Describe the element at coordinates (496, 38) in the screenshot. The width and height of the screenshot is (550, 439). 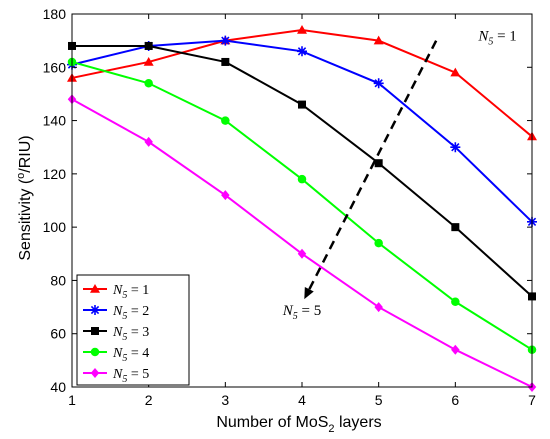
I see `annotation-label-1: N5 = 1` at that location.